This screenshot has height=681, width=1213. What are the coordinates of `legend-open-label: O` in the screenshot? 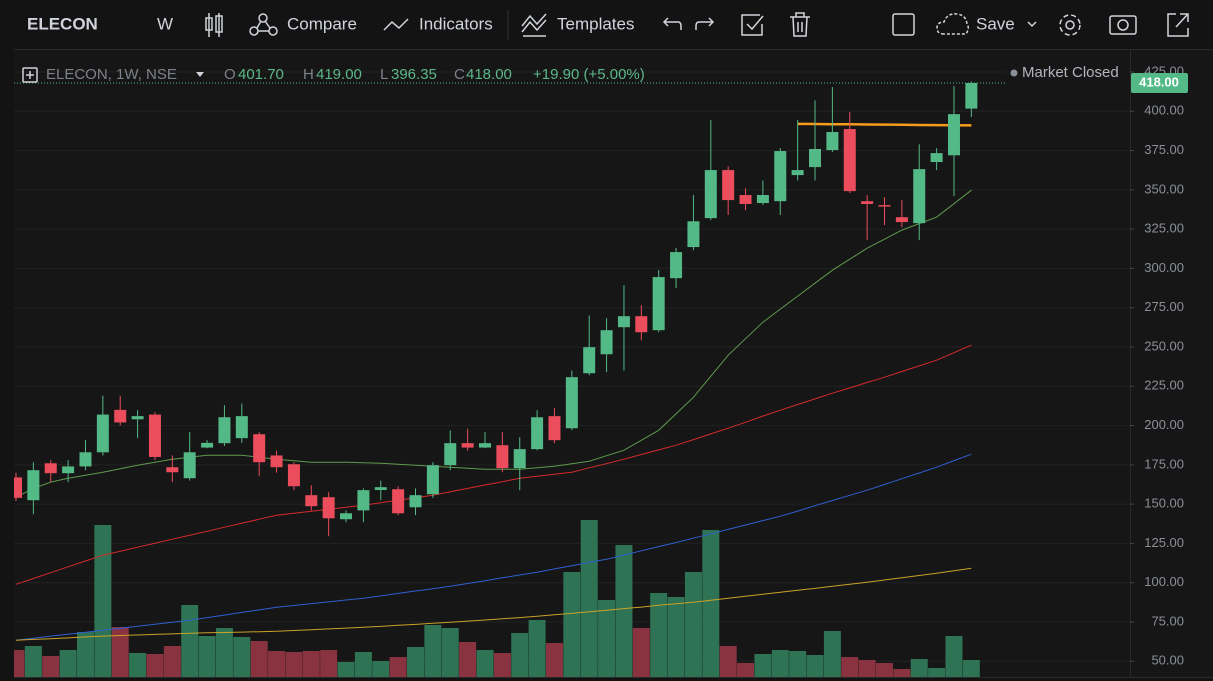 It's located at (230, 74).